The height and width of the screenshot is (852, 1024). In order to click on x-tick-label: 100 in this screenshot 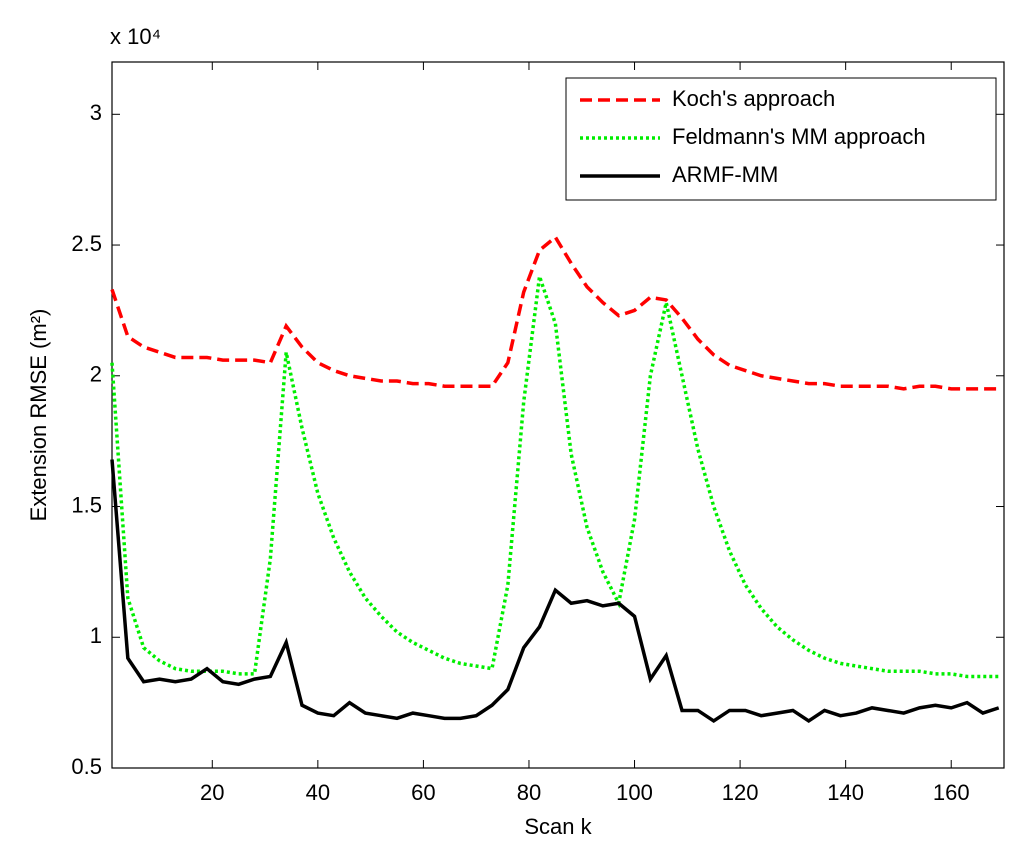, I will do `click(634, 792)`.